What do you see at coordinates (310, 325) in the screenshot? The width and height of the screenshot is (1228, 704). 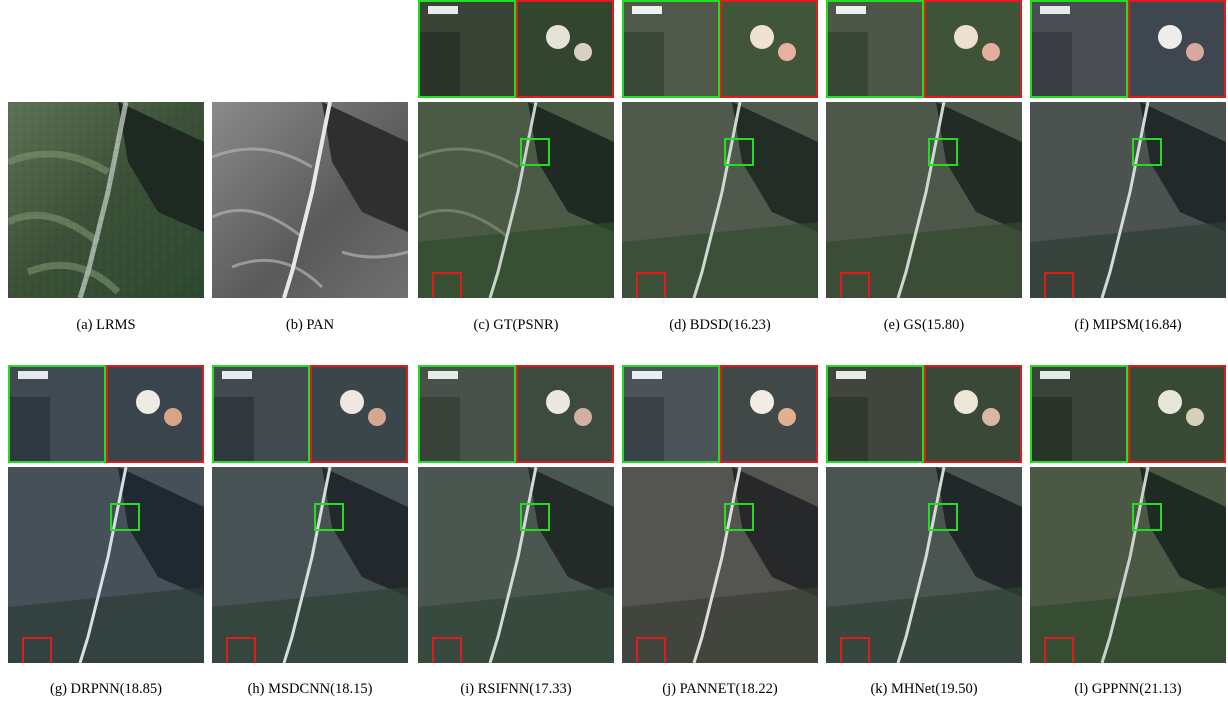 I see `caption-b: (b) PAN` at bounding box center [310, 325].